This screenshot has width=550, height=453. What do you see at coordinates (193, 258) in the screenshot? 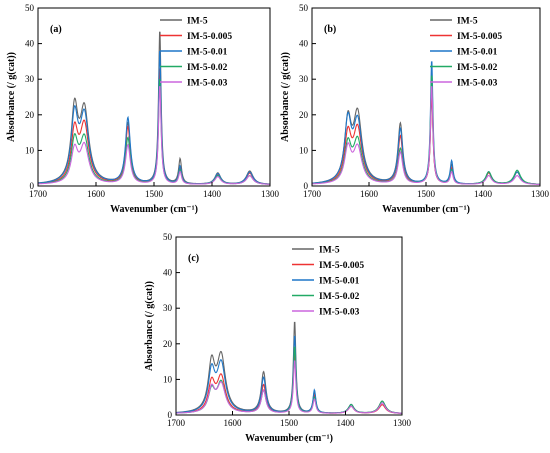
I see `panel-label: (c)` at bounding box center [193, 258].